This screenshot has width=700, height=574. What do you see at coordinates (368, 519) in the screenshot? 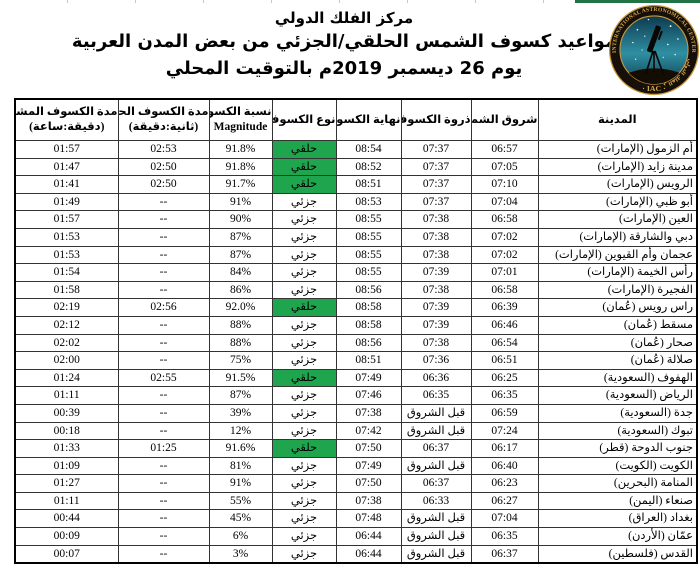
I see `cell-end: 07:48` at bounding box center [368, 519].